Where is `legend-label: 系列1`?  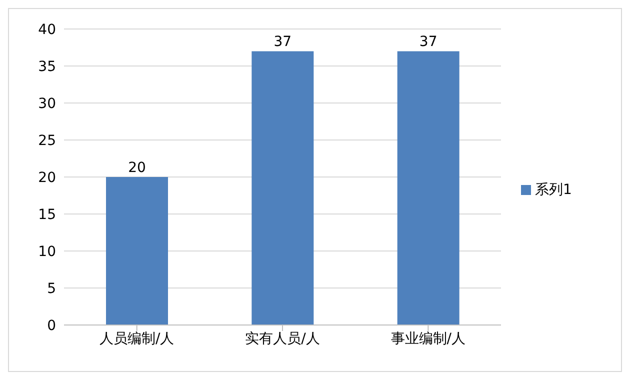
legend-label: 系列1 is located at coordinates (553, 190).